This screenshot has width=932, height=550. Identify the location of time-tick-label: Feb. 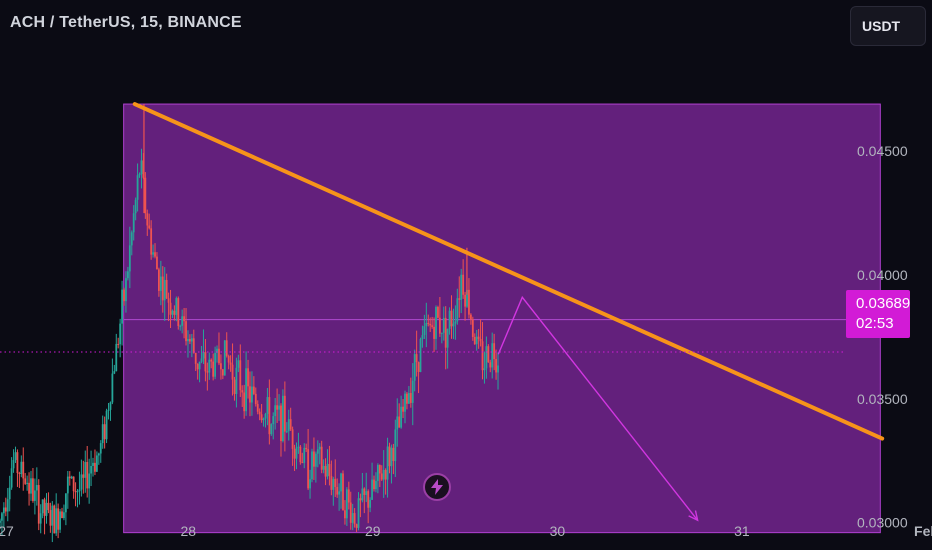
(923, 531).